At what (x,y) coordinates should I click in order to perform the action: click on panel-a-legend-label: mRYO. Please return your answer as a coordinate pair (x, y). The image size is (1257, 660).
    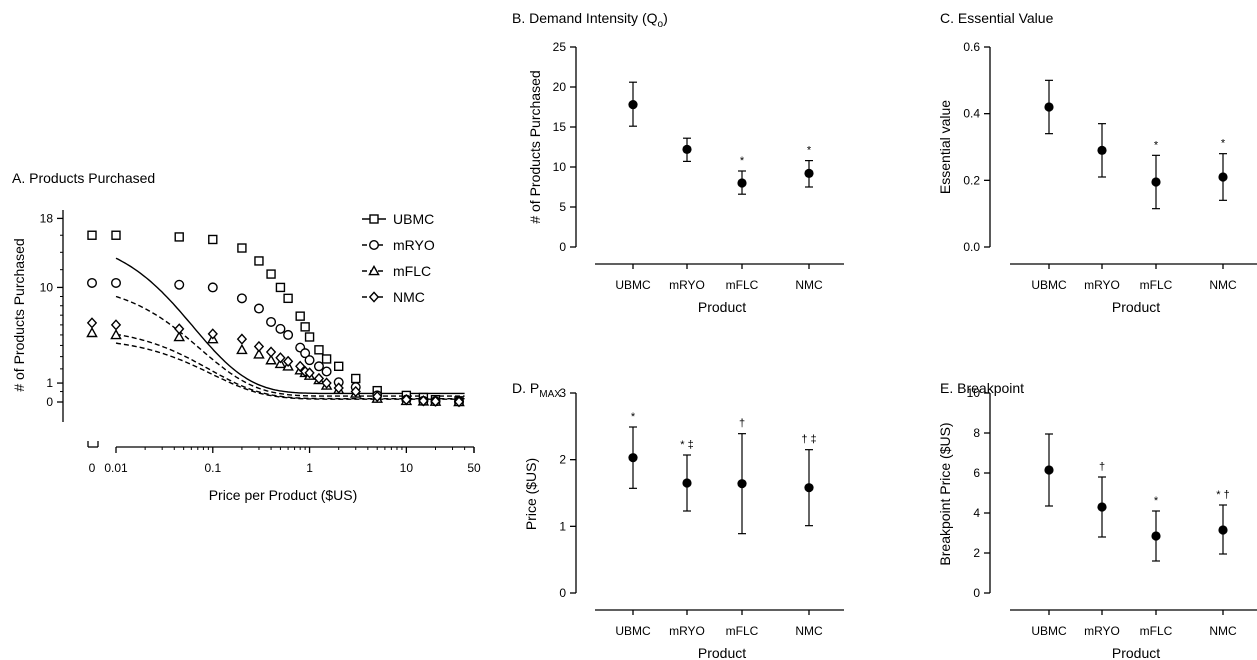
    Looking at the image, I should click on (414, 245).